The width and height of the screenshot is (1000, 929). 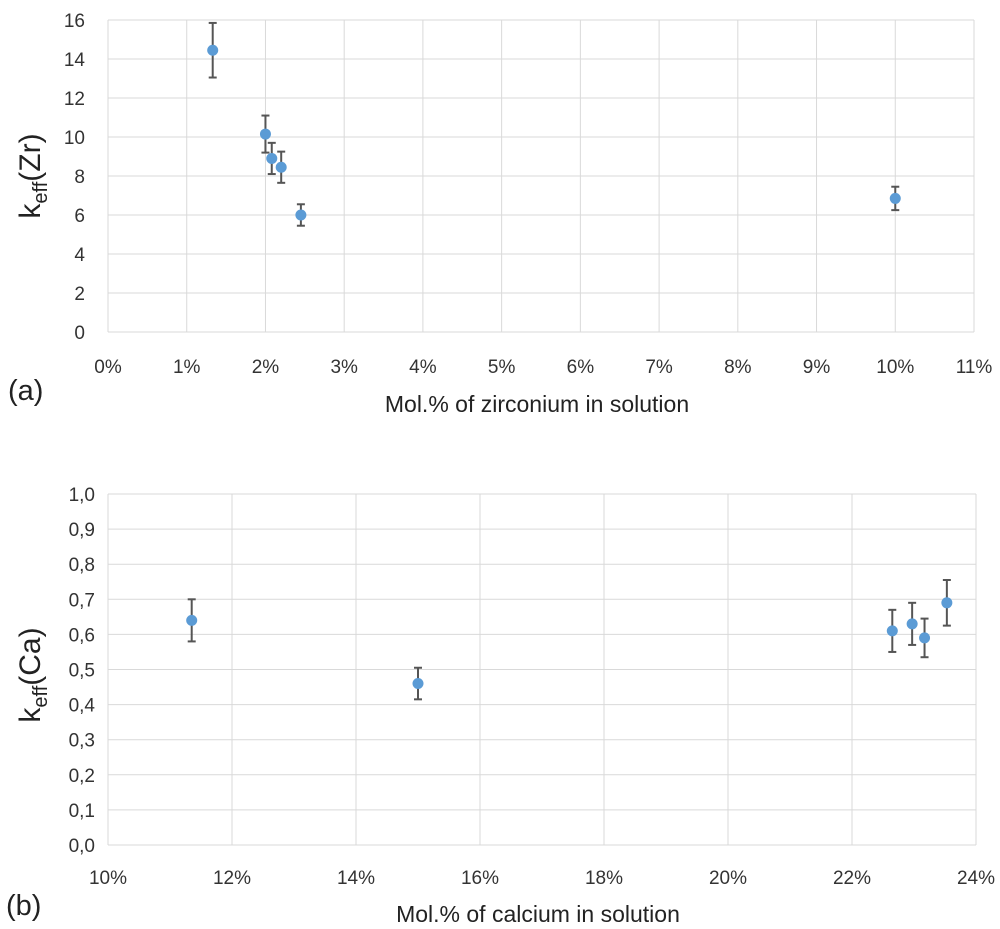 What do you see at coordinates (82, 600) in the screenshot?
I see `y-tick-label: 0,7` at bounding box center [82, 600].